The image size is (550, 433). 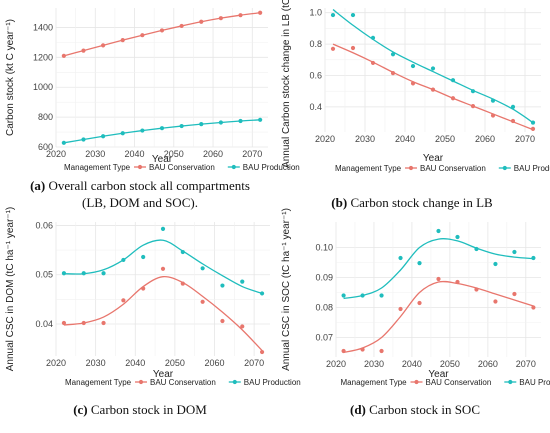 I want to click on caption-line: (LB, DOM and SOC)., so click(x=140, y=202).